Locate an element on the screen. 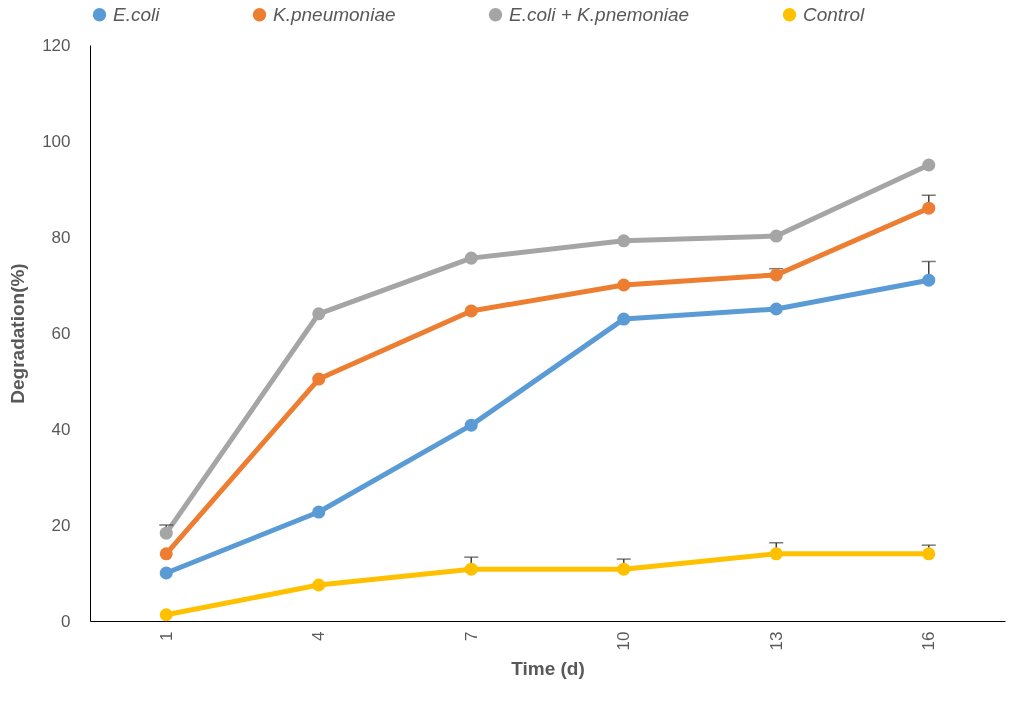 The height and width of the screenshot is (720, 1022). y-tick-label: 60 is located at coordinates (61, 333).